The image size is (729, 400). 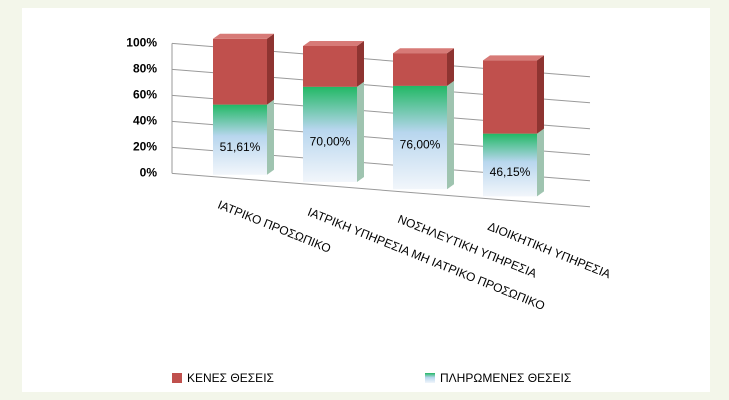 I want to click on y-tick-label: 40%, so click(x=145, y=121).